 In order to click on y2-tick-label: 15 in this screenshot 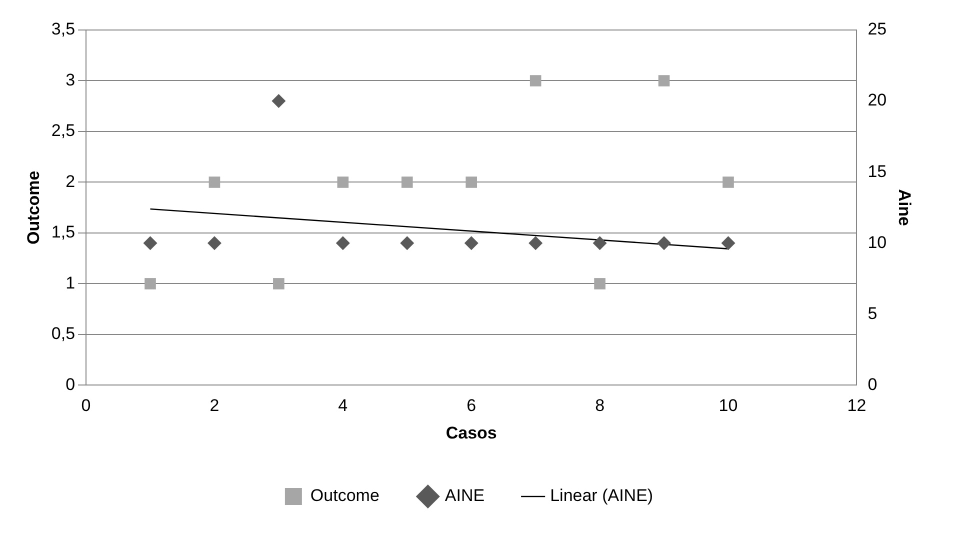, I will do `click(877, 171)`.